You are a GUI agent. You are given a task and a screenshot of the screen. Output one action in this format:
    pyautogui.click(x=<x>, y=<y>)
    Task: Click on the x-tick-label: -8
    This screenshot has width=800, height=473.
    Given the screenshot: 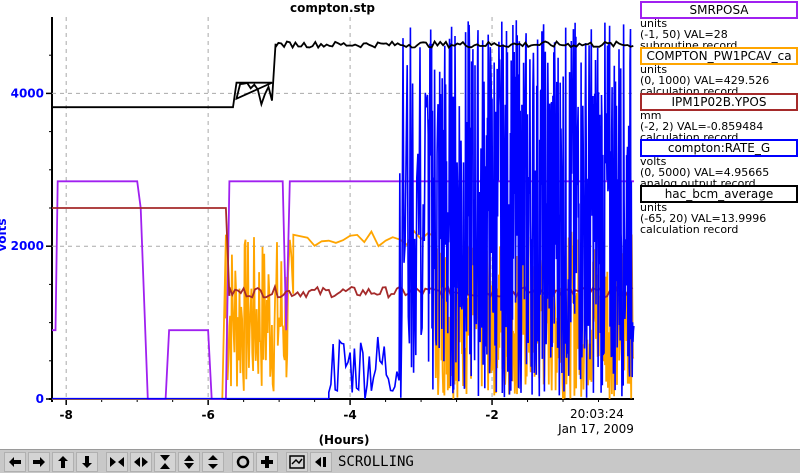 What is the action you would take?
    pyautogui.click(x=66, y=415)
    